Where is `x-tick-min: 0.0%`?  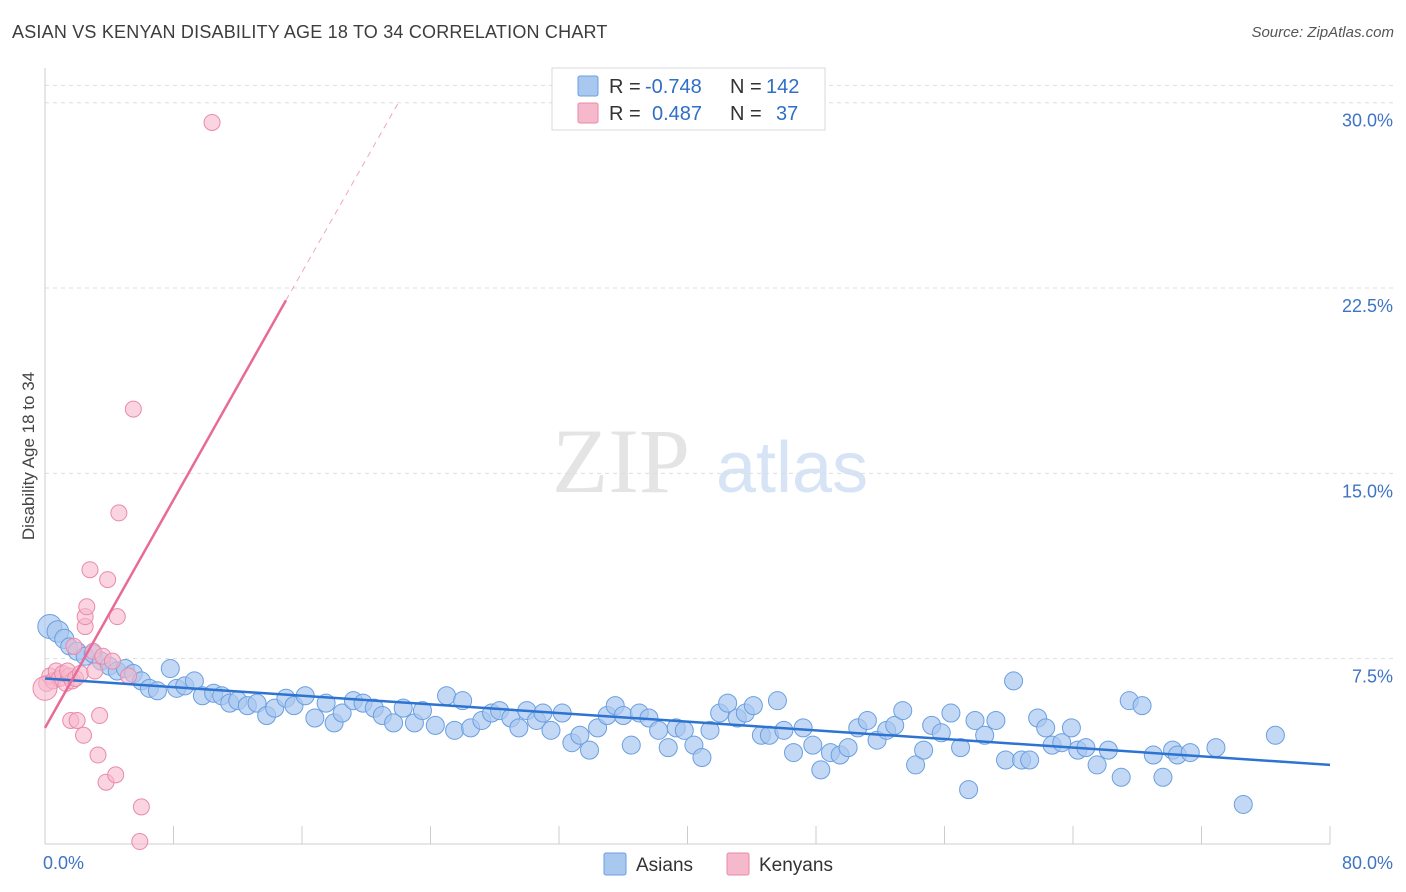
x-tick-min: 0.0% is located at coordinates (63, 863).